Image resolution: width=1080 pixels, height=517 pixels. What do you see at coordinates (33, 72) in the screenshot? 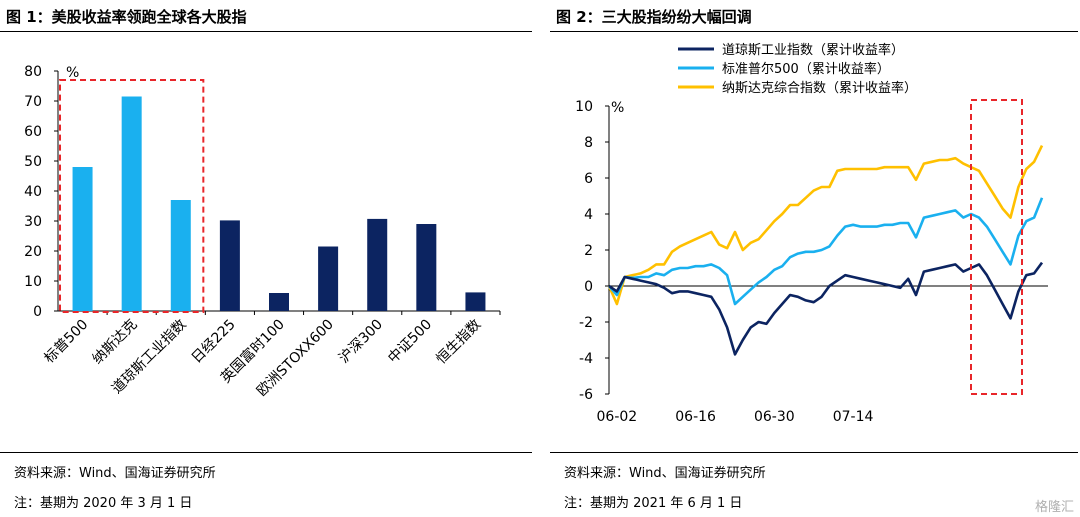
I see `y-tick-label: 80` at bounding box center [33, 72].